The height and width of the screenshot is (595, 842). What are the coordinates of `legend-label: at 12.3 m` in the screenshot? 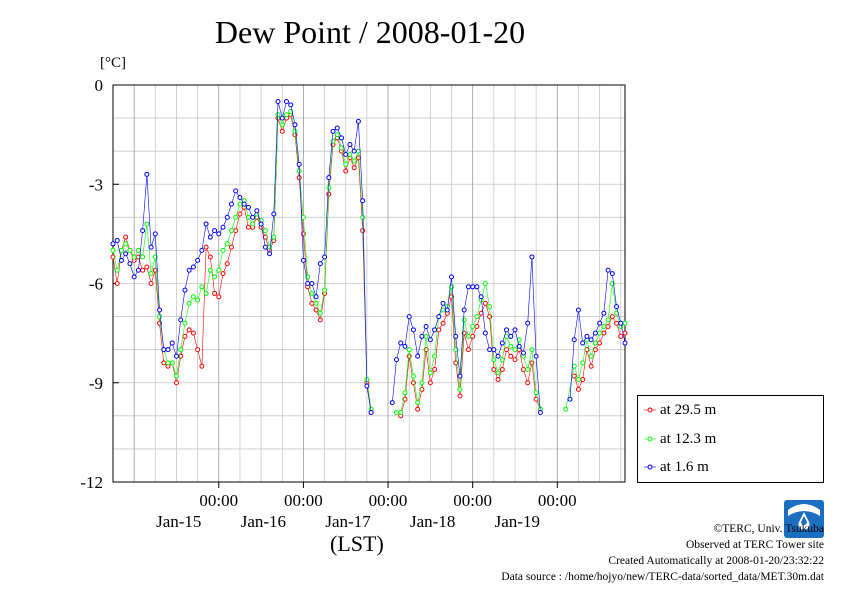 It's located at (688, 438).